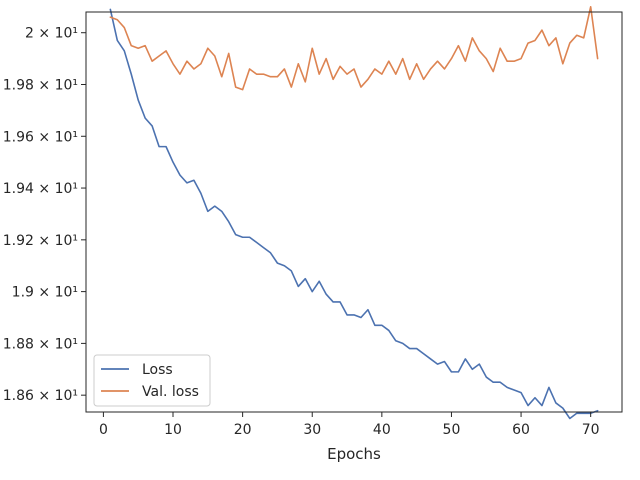 This screenshot has width=640, height=480. I want to click on y-tick-label: 1.96 × 10¹, so click(40, 137).